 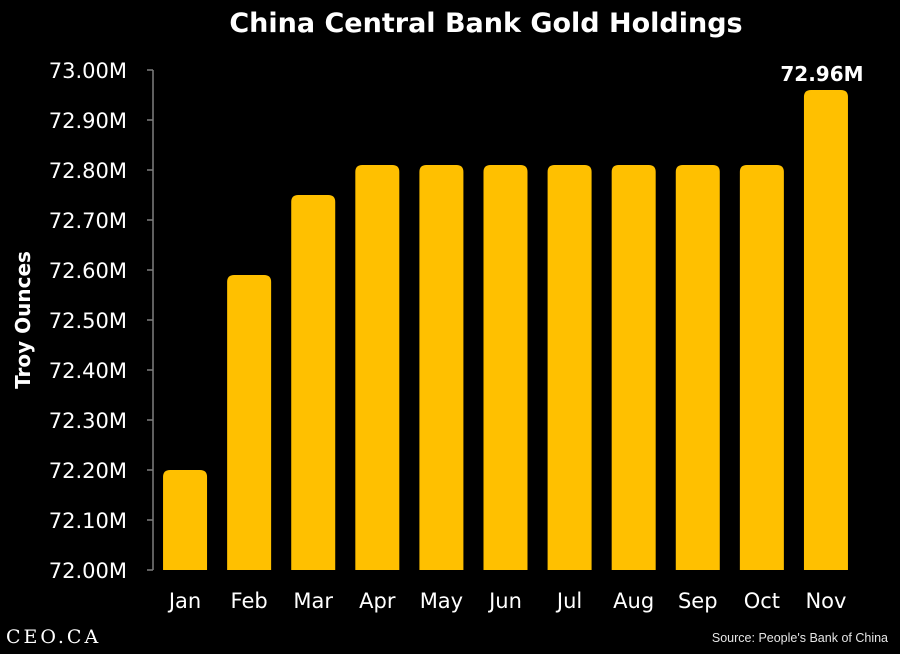 What do you see at coordinates (825, 601) in the screenshot?
I see `x-tick-label: Nov` at bounding box center [825, 601].